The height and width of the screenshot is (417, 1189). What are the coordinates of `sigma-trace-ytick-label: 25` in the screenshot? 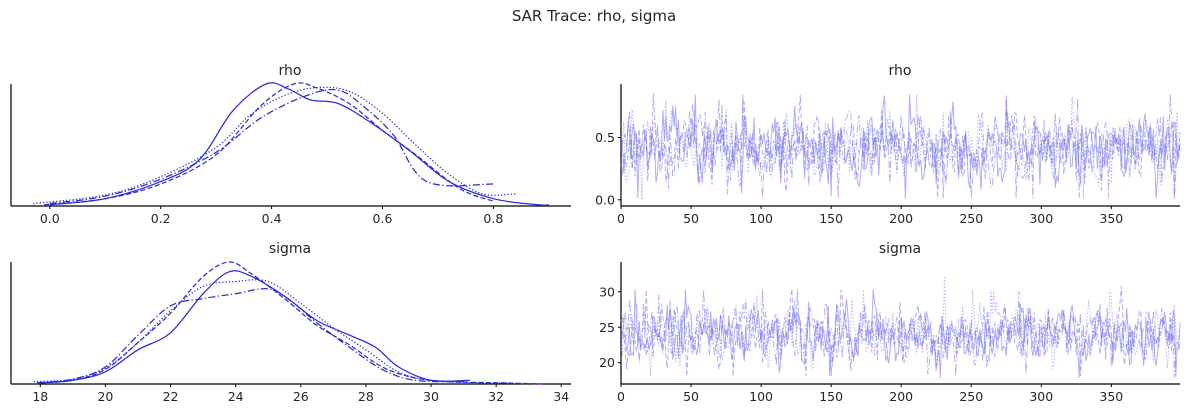 It's located at (607, 327).